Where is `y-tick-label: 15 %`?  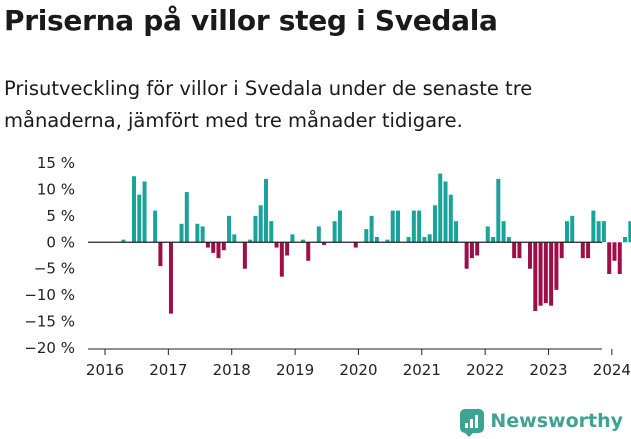
y-tick-label: 15 % is located at coordinates (56, 163).